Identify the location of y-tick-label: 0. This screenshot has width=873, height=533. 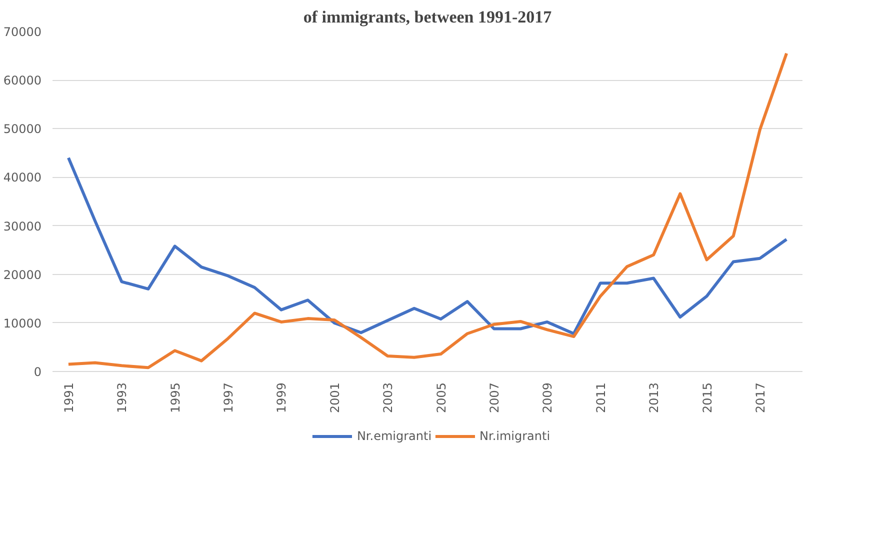
(38, 372).